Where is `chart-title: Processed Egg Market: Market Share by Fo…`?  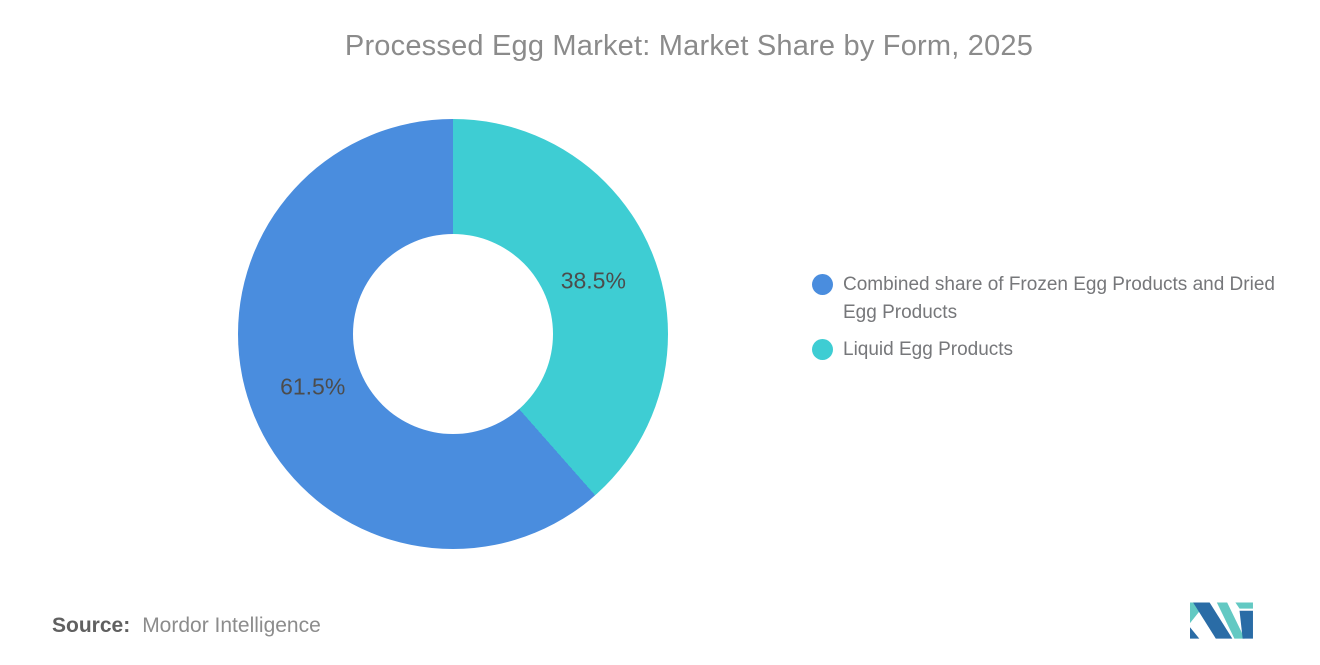
chart-title: Processed Egg Market: Market Share by Fo… is located at coordinates (689, 46).